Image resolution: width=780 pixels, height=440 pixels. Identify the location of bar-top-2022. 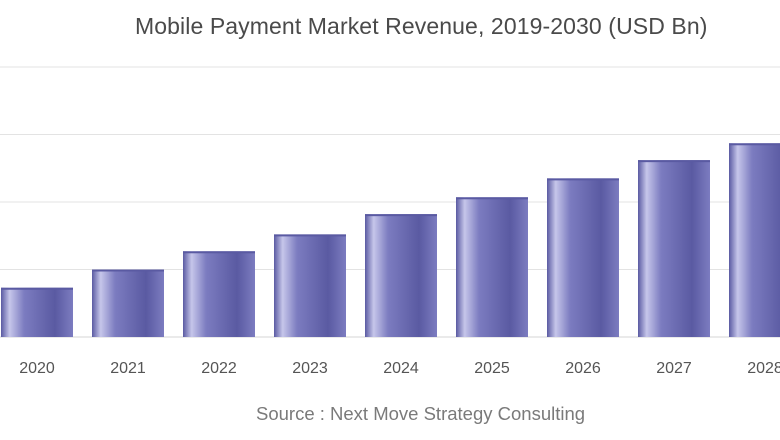
(219, 252).